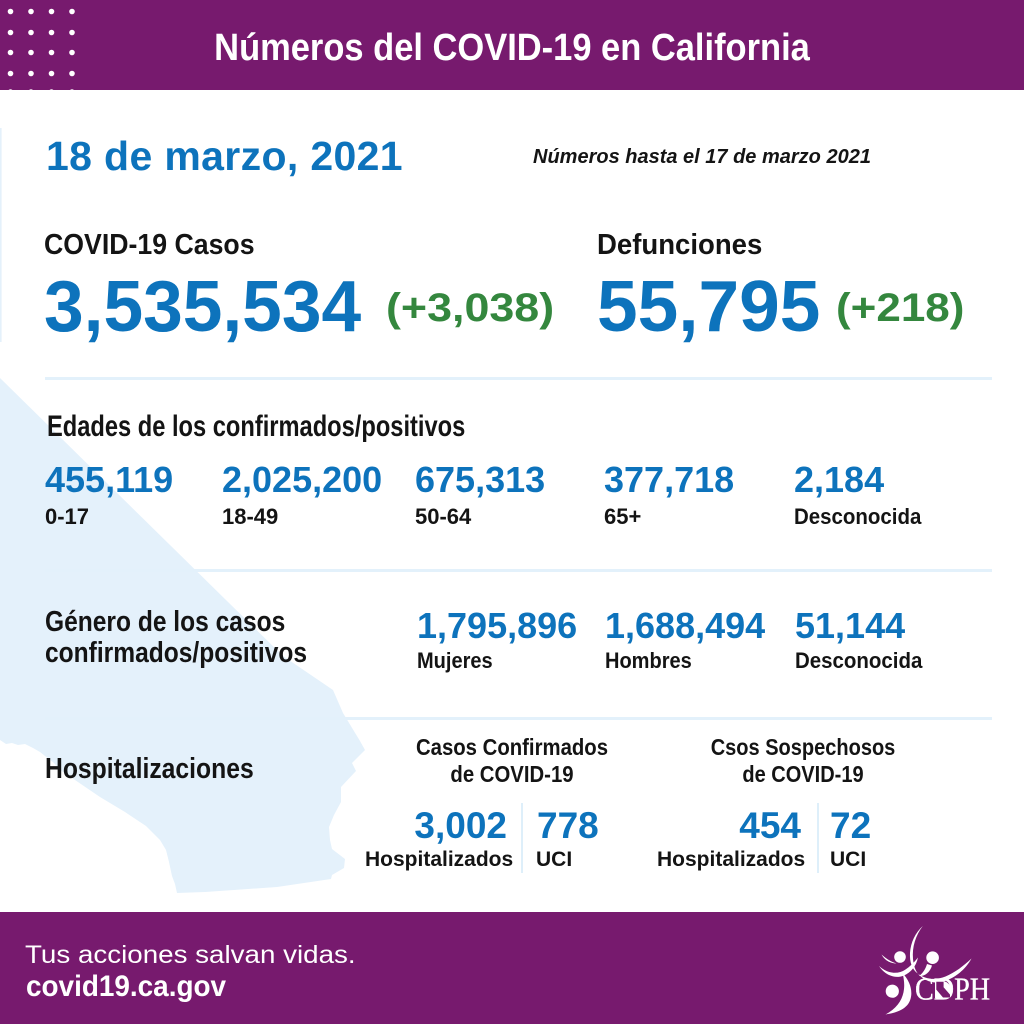  What do you see at coordinates (952, 989) in the screenshot?
I see `svg-text: CDPH` at bounding box center [952, 989].